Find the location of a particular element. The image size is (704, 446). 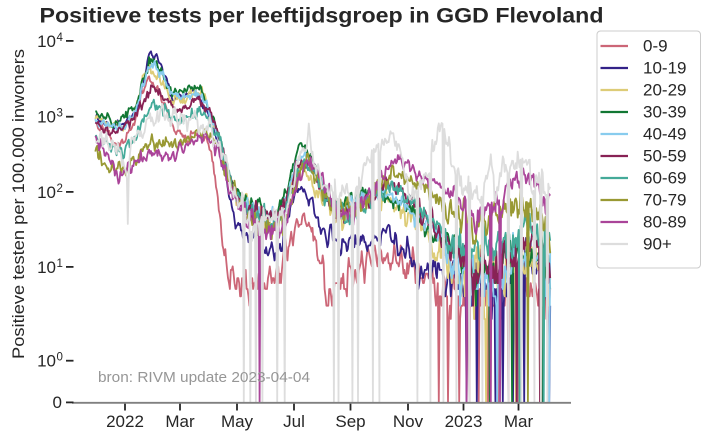

svg-text: 50-59 is located at coordinates (664, 156).